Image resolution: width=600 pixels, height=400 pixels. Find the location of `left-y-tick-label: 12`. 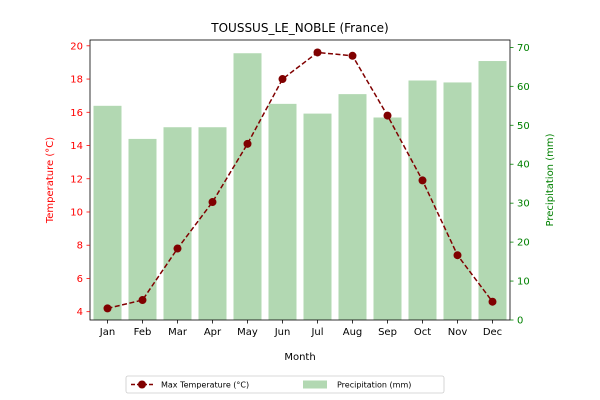

left-y-tick-label: 12 is located at coordinates (76, 179).